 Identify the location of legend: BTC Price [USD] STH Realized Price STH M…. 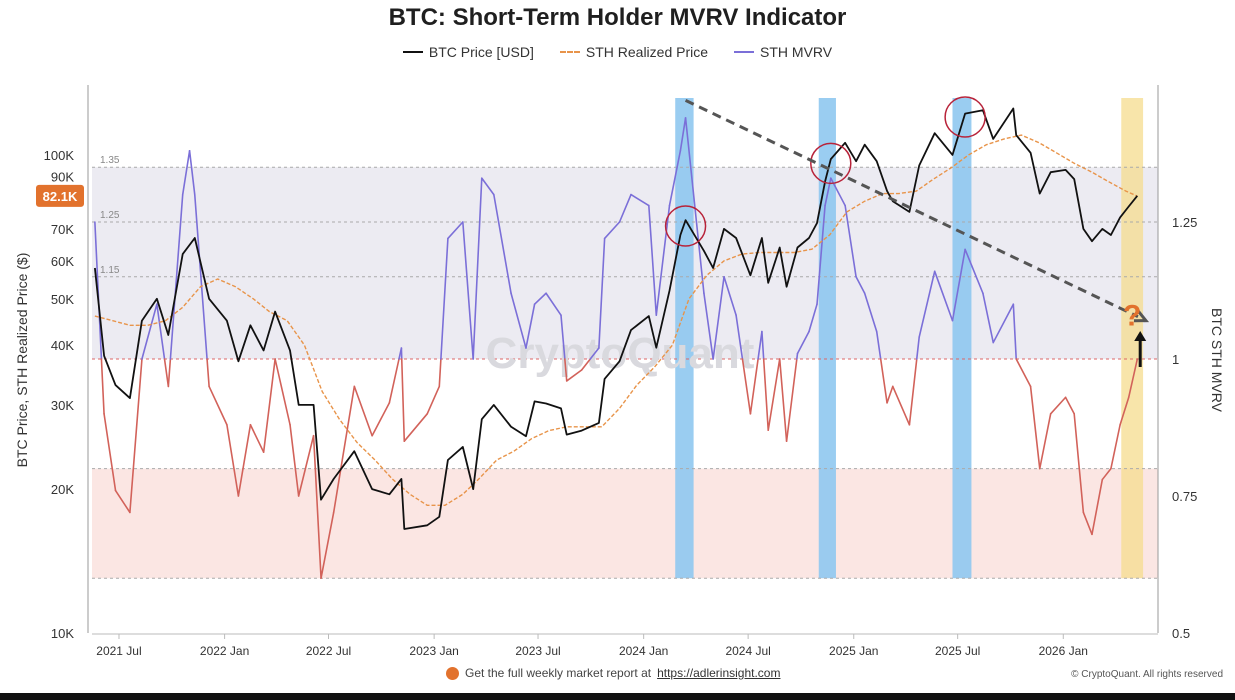
(617, 52).